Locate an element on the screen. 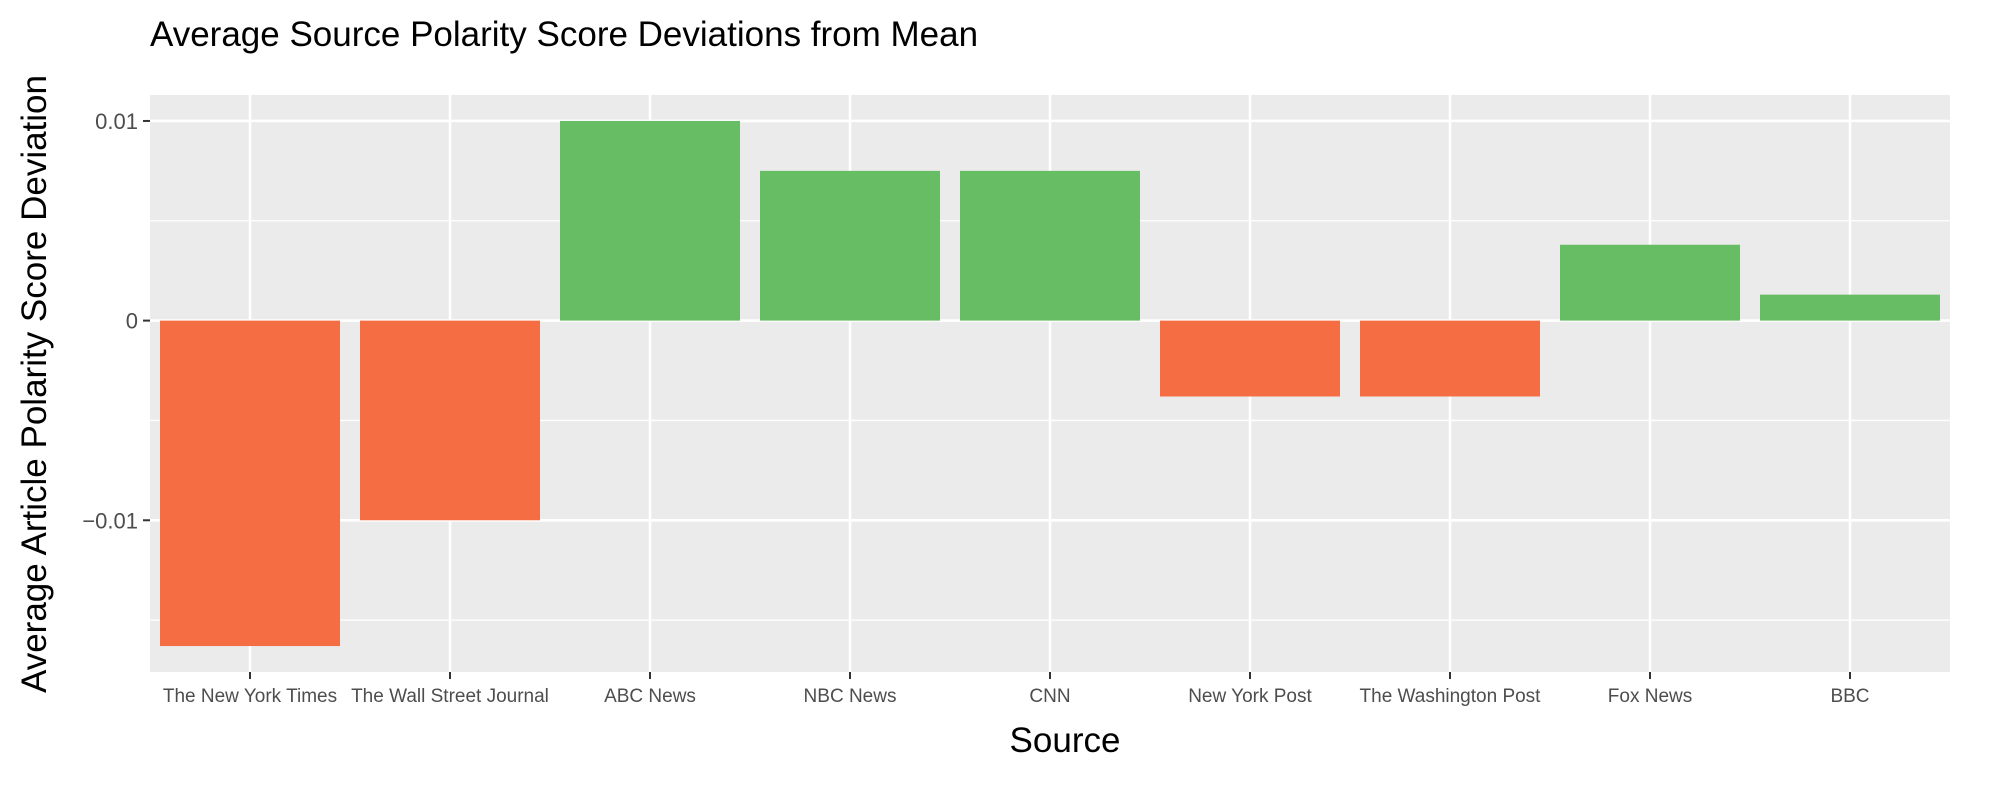  y-axis-title: Average Article Polarity Score Deviation is located at coordinates (34, 384).